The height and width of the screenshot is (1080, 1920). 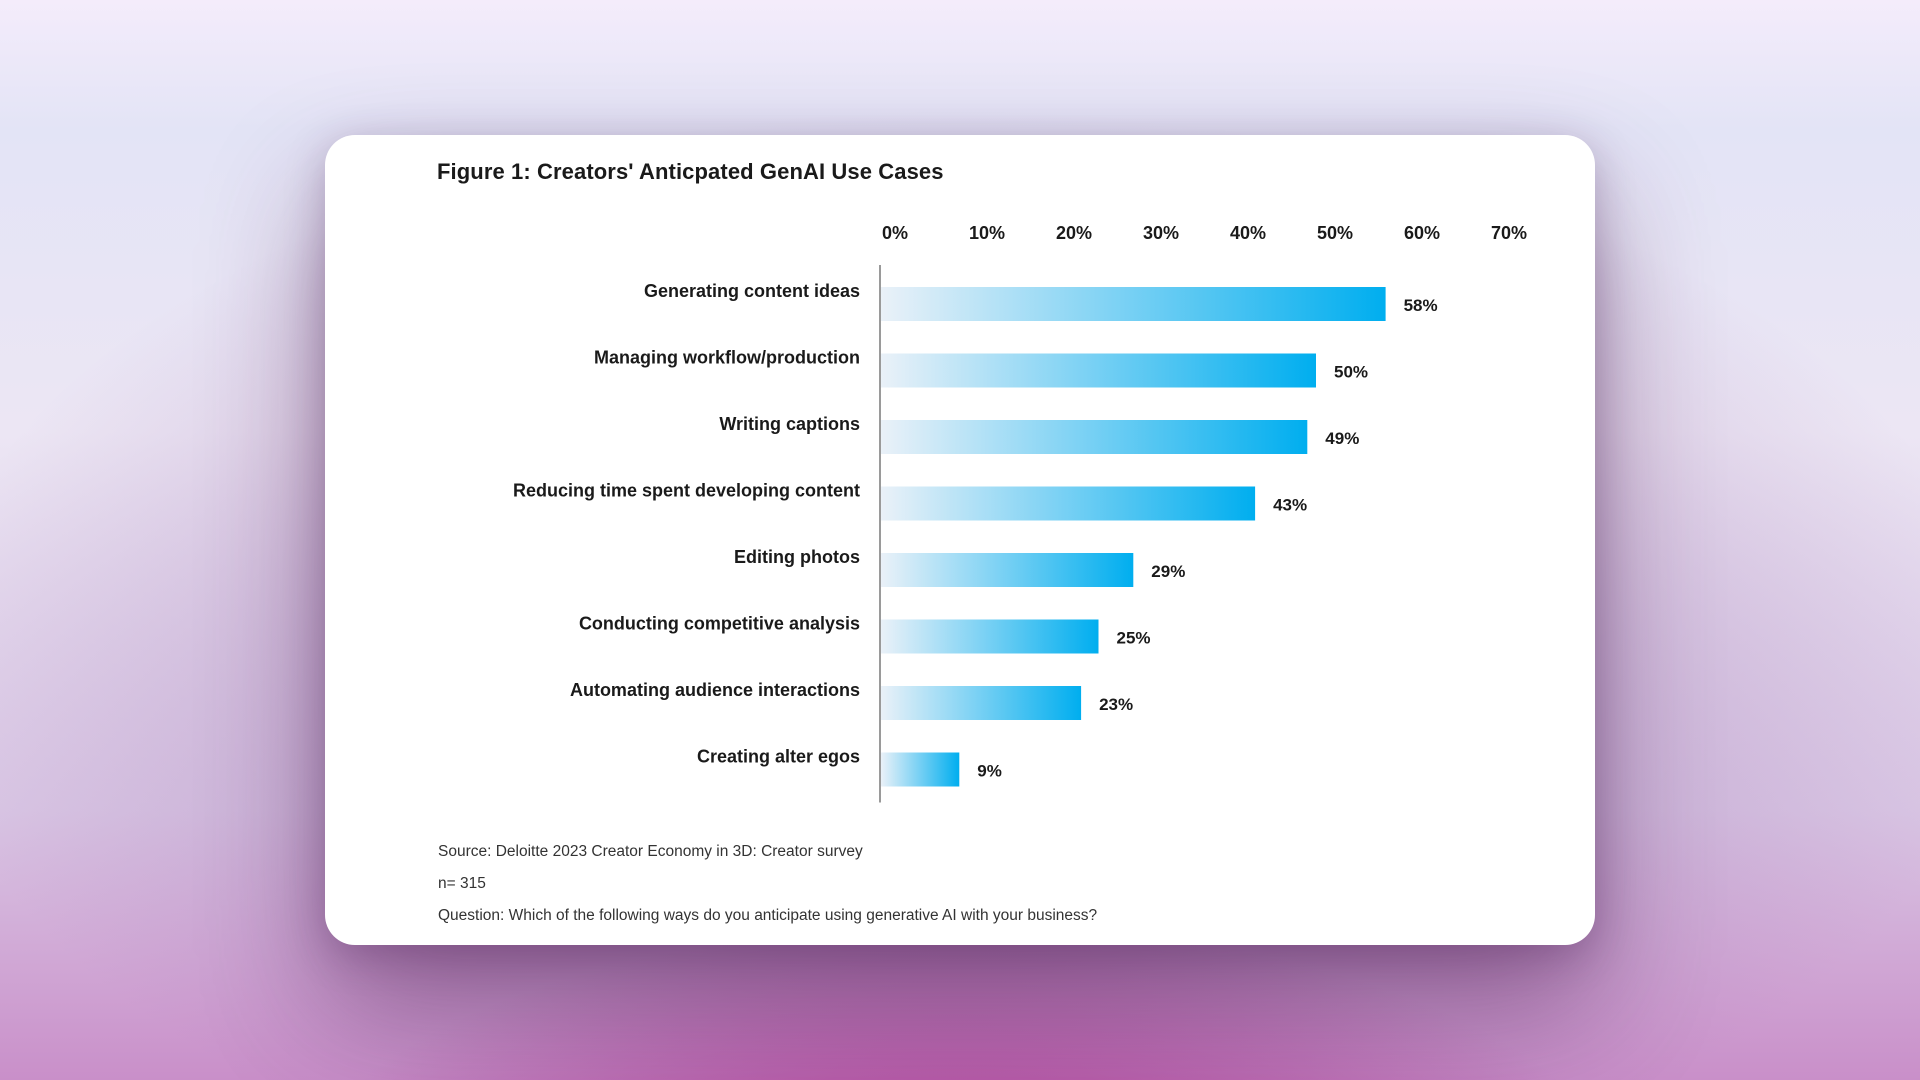 What do you see at coordinates (1335, 233) in the screenshot?
I see `x-tick-label: 50%` at bounding box center [1335, 233].